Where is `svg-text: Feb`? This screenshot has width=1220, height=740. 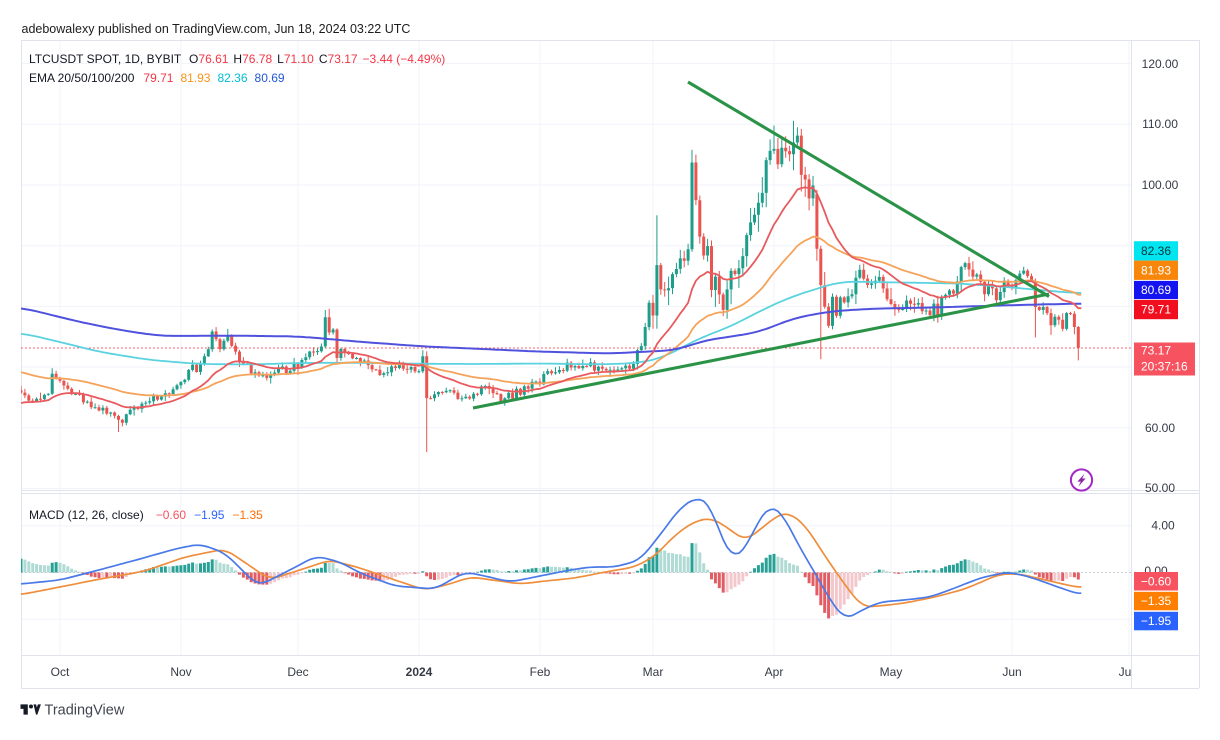
svg-text: Feb is located at coordinates (540, 672).